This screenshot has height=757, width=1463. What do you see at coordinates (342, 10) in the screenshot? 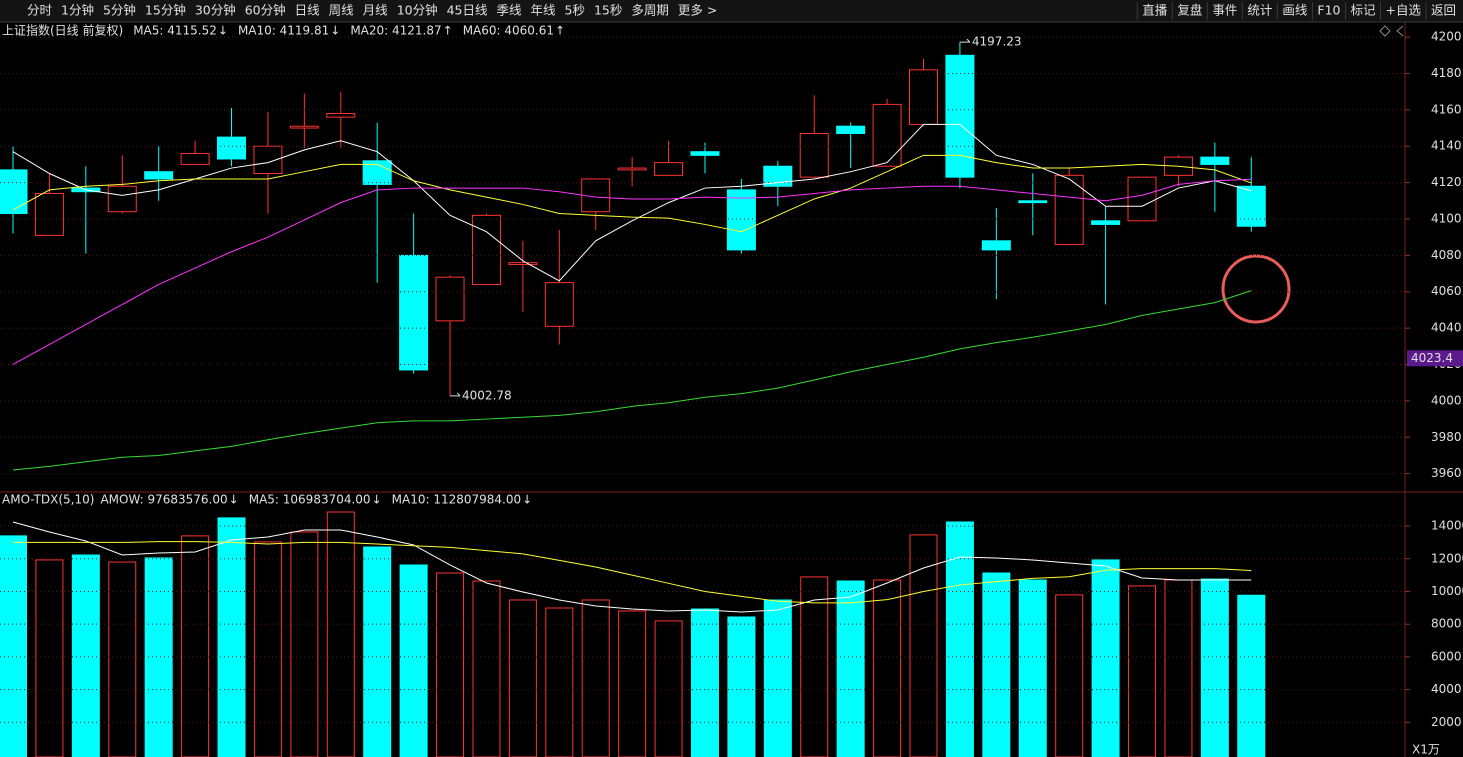
I see `toolbar-tab: 周线` at bounding box center [342, 10].